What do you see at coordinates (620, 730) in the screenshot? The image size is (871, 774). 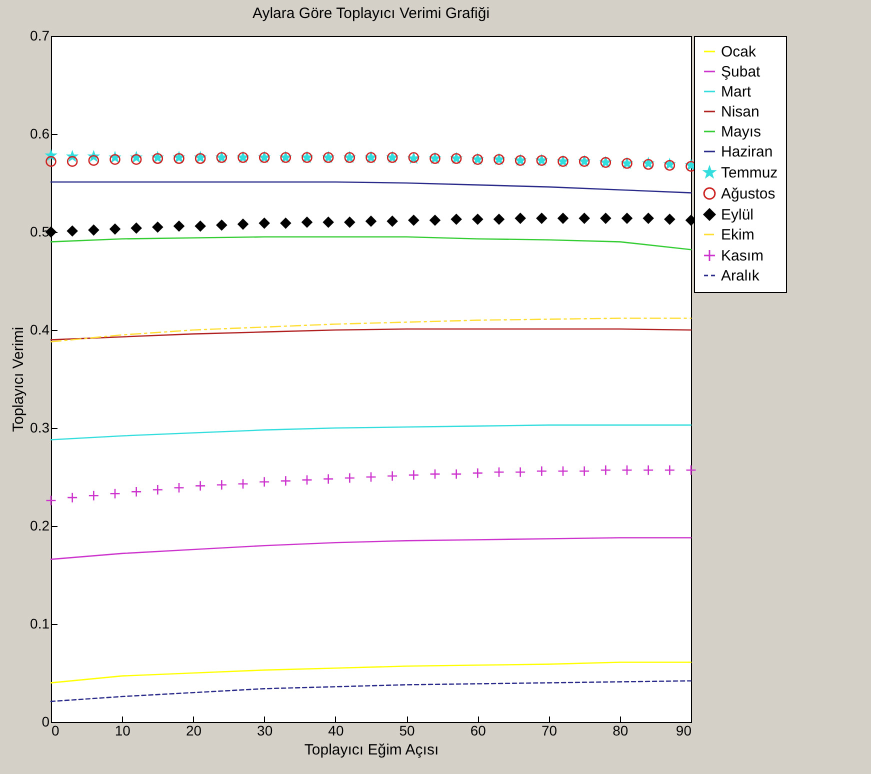 I see `x-tick-label: 80` at bounding box center [620, 730].